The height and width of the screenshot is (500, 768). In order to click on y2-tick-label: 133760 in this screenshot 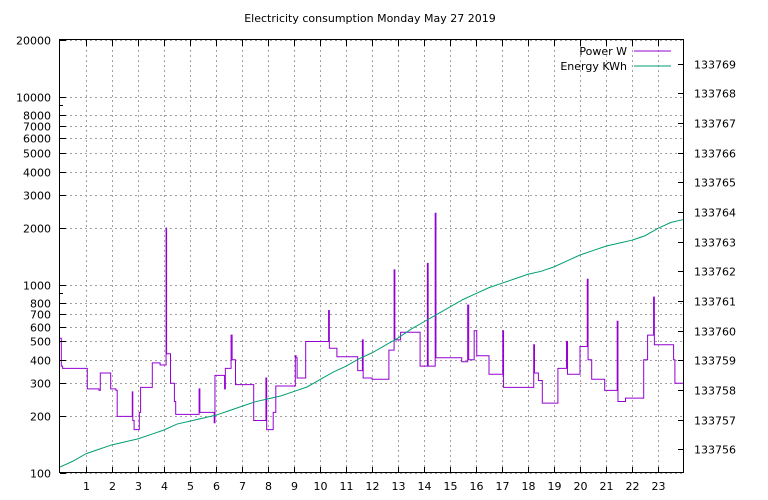, I will do `click(715, 332)`.